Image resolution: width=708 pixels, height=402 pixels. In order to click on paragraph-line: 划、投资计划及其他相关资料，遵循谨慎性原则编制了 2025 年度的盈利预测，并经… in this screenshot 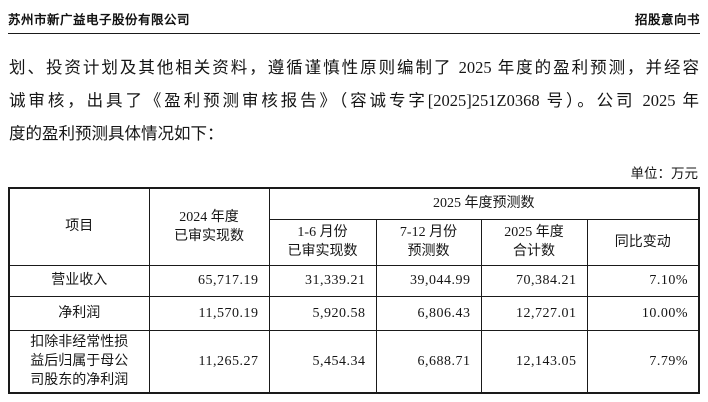, I will do `click(354, 67)`.